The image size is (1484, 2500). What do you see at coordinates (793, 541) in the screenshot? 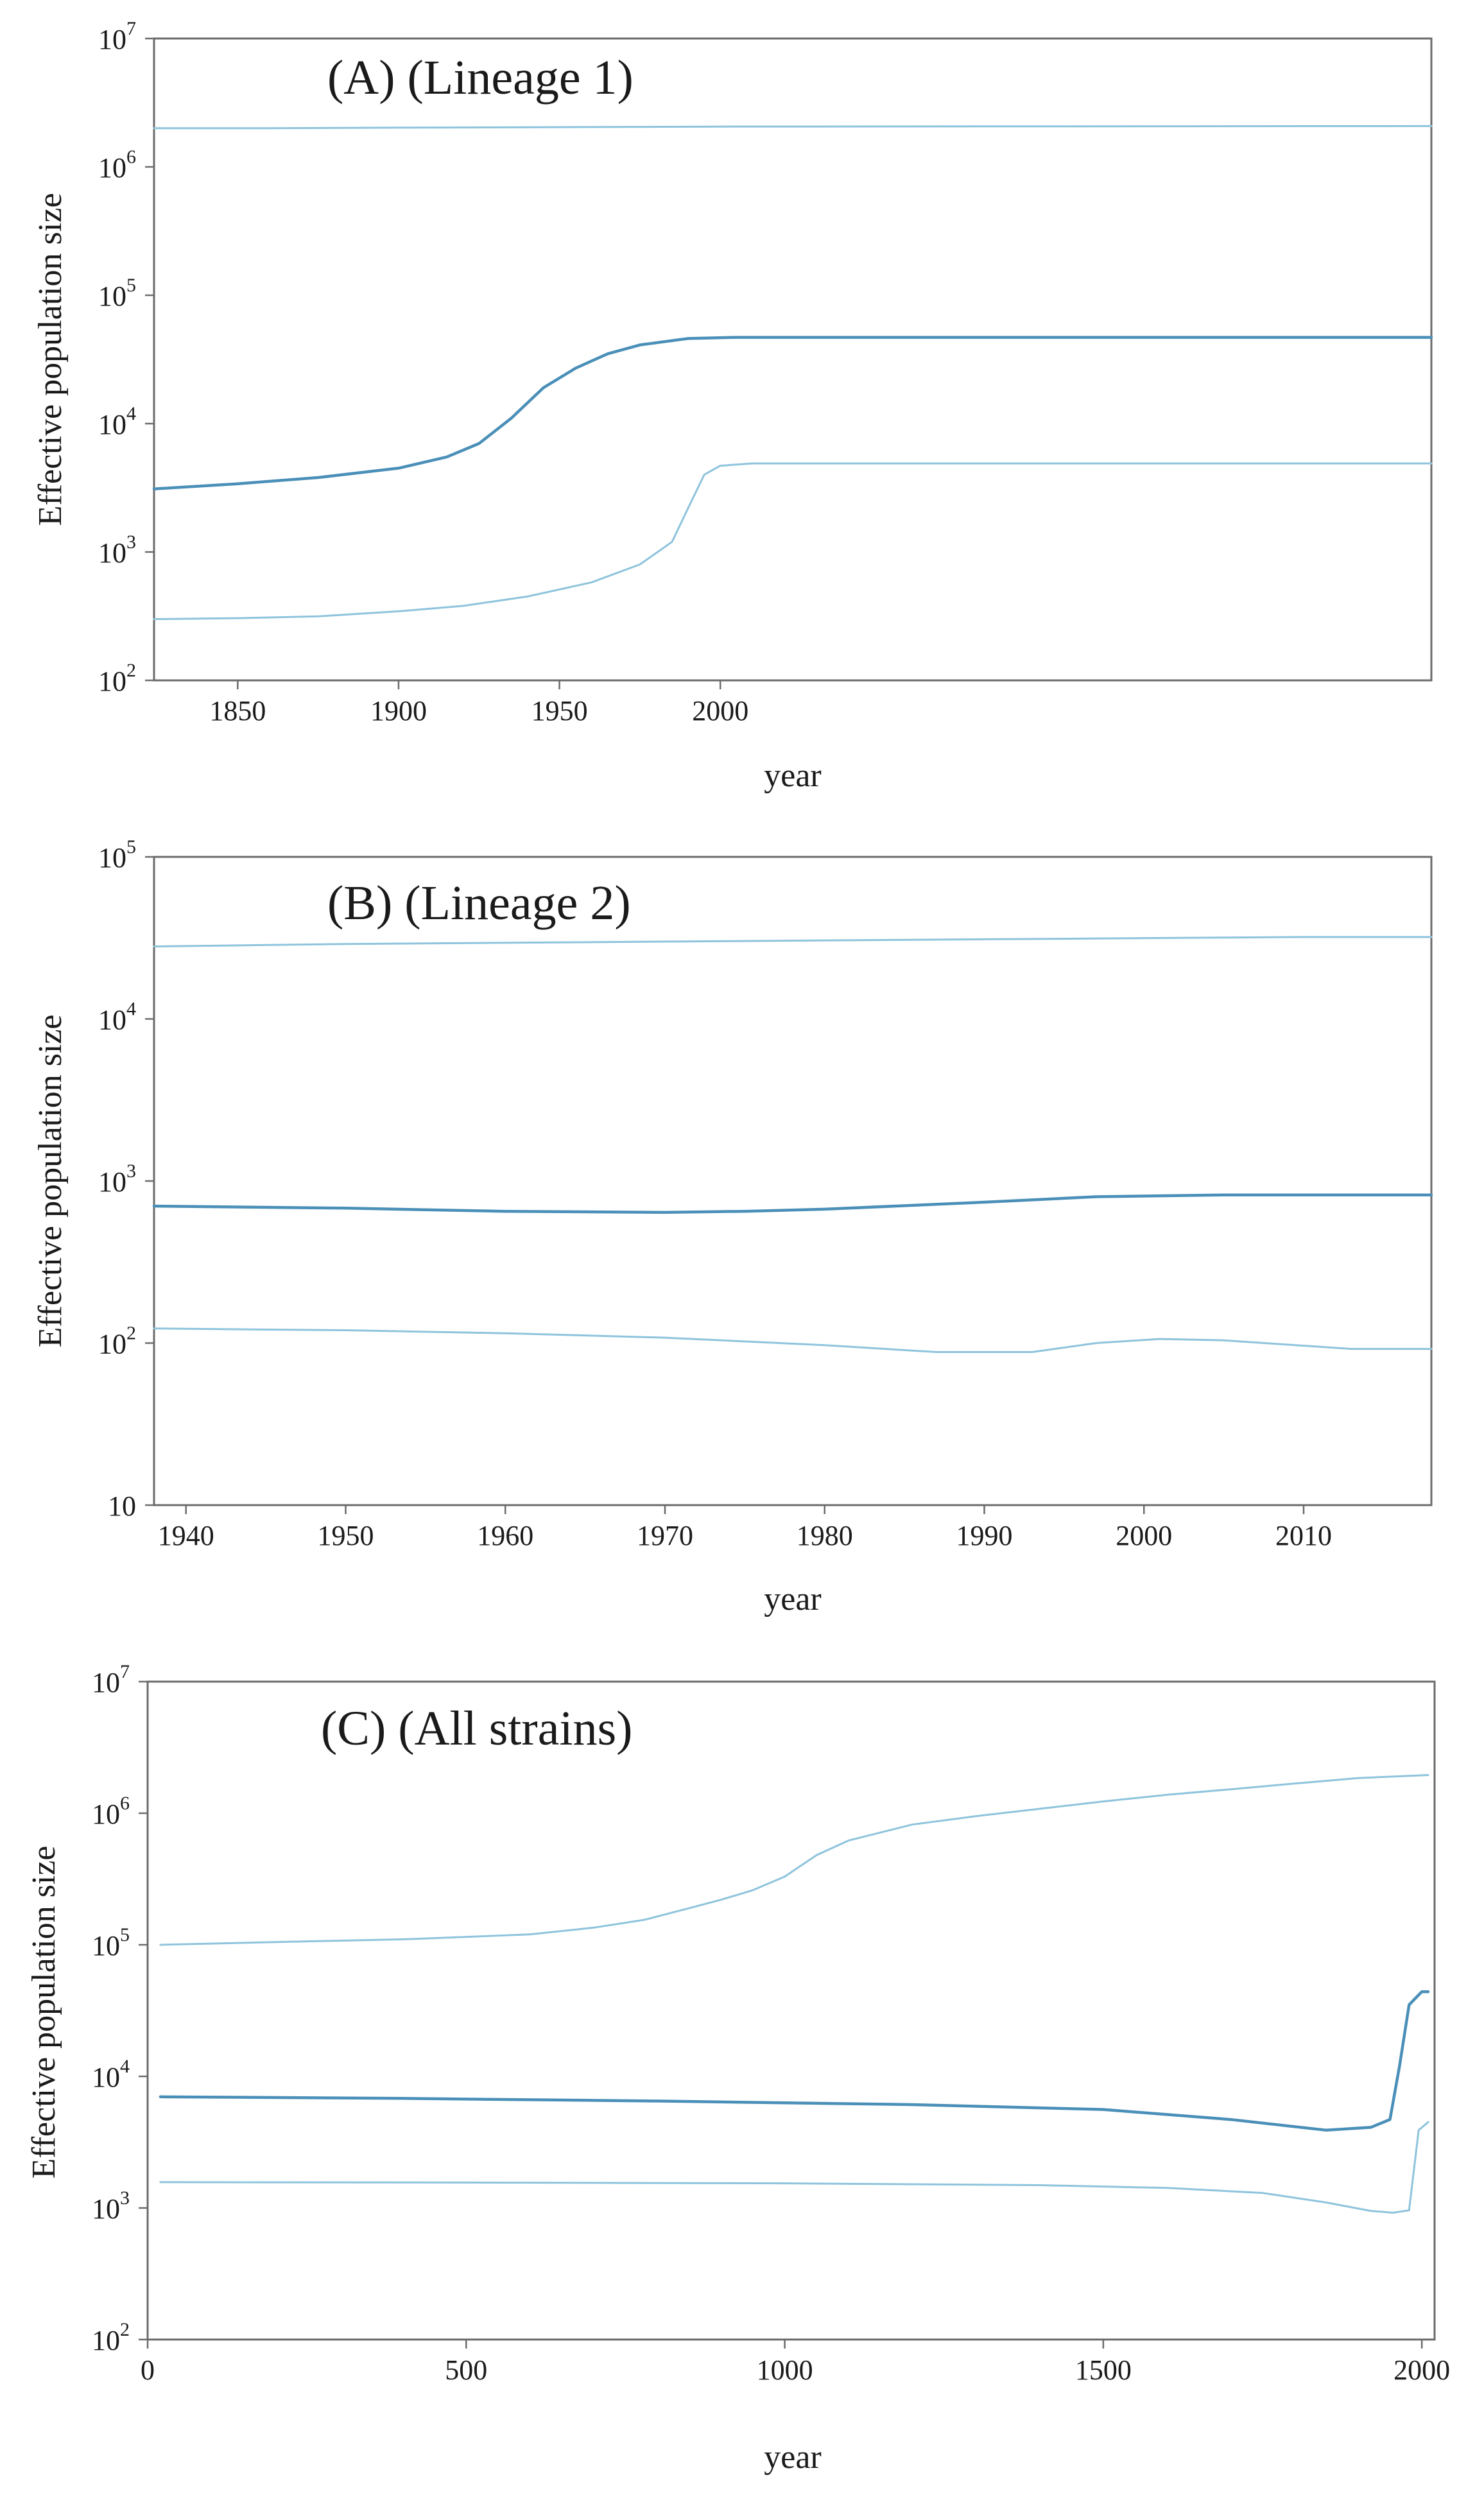
I see `panel-a-lower-line` at bounding box center [793, 541].